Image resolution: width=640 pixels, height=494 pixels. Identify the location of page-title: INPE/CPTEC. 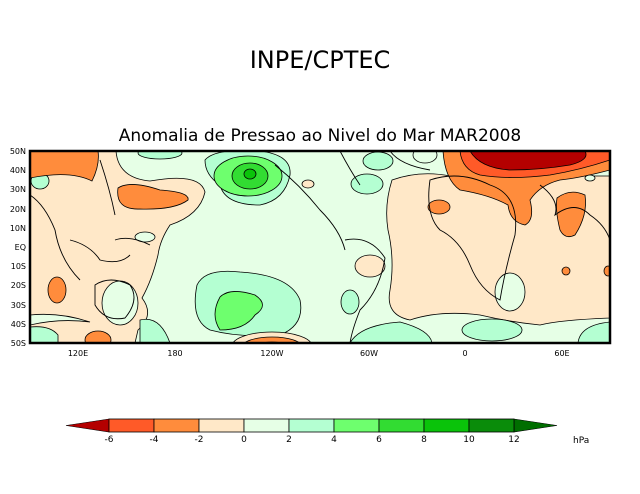
(320, 60).